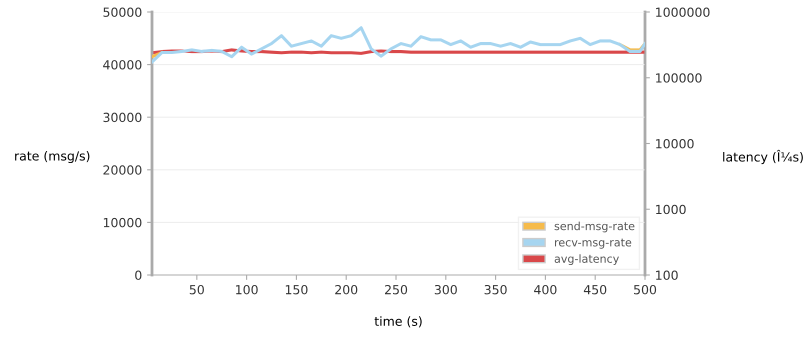 The image size is (809, 339). What do you see at coordinates (346, 289) in the screenshot?
I see `x-tick-label: 200` at bounding box center [346, 289].